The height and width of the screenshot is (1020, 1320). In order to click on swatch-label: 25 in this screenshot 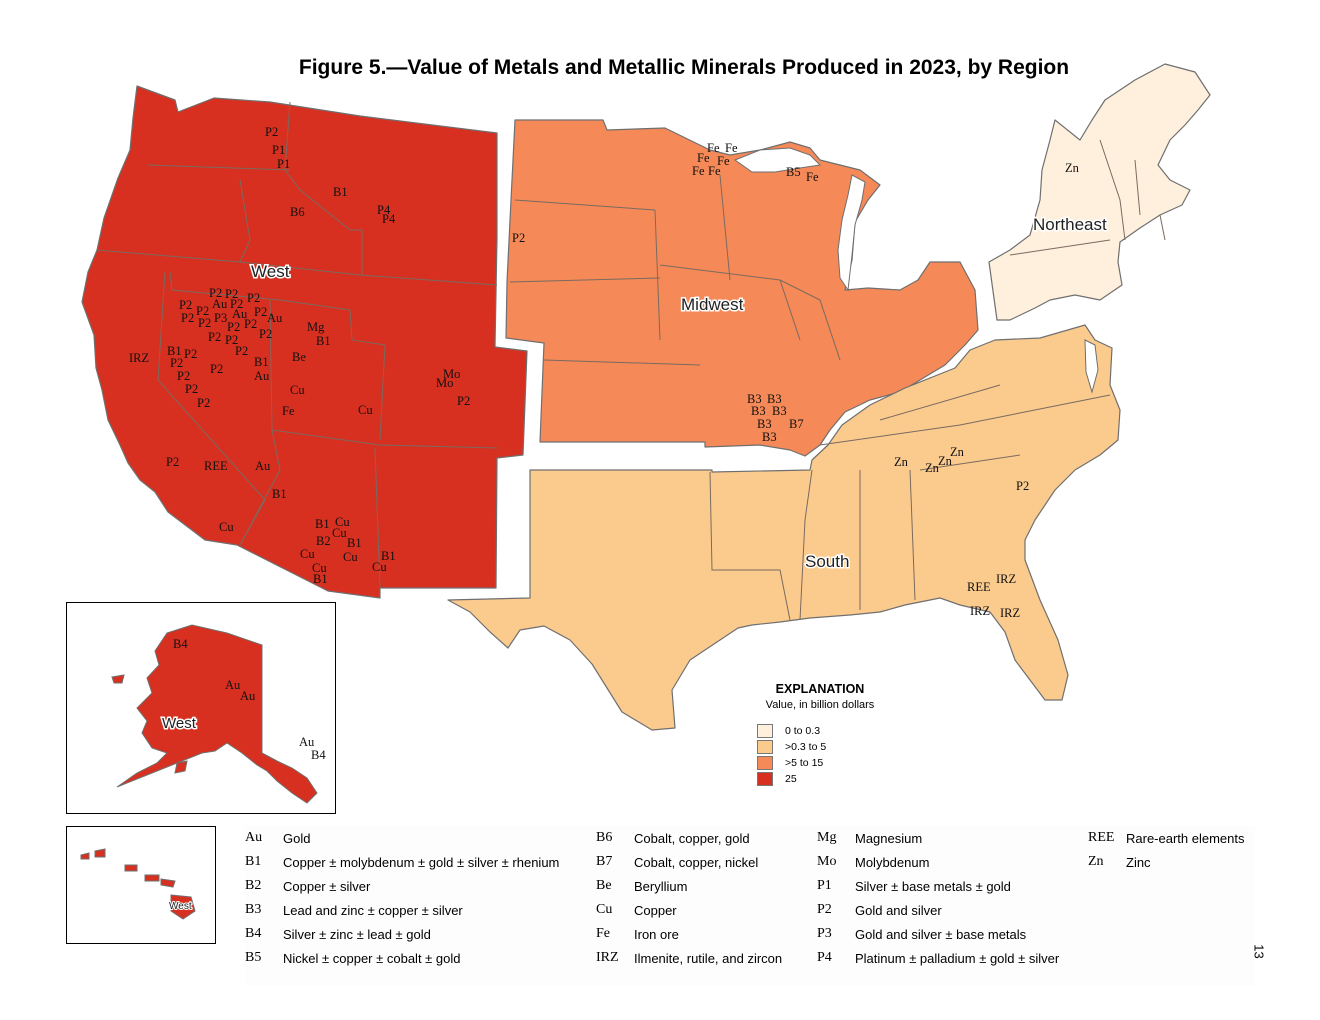, I will do `click(791, 779)`.